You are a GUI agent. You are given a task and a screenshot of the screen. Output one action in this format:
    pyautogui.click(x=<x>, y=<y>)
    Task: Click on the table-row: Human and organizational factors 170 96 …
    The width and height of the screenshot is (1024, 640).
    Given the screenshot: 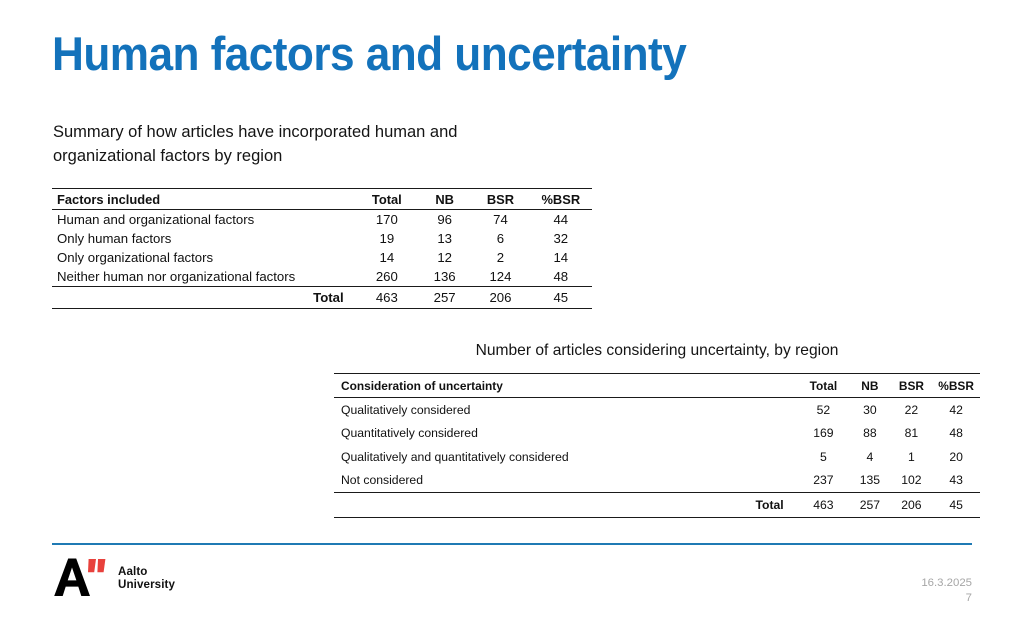 What is the action you would take?
    pyautogui.click(x=322, y=220)
    